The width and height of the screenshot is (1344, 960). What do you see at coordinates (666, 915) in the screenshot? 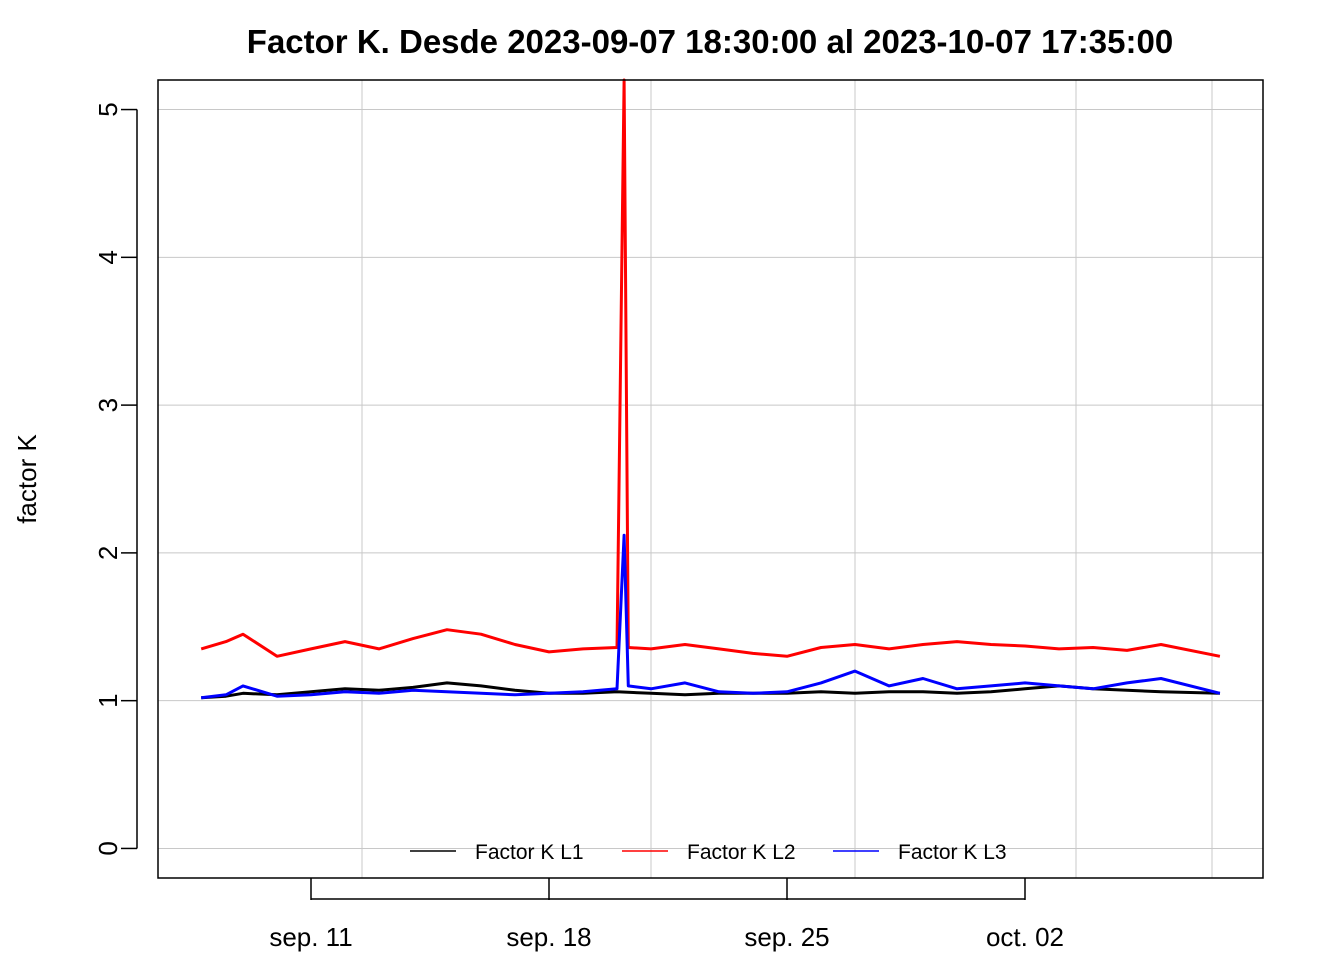
I see `x-axis: sep. 11 sep. 18 sep. 25 oct. 02` at bounding box center [666, 915].